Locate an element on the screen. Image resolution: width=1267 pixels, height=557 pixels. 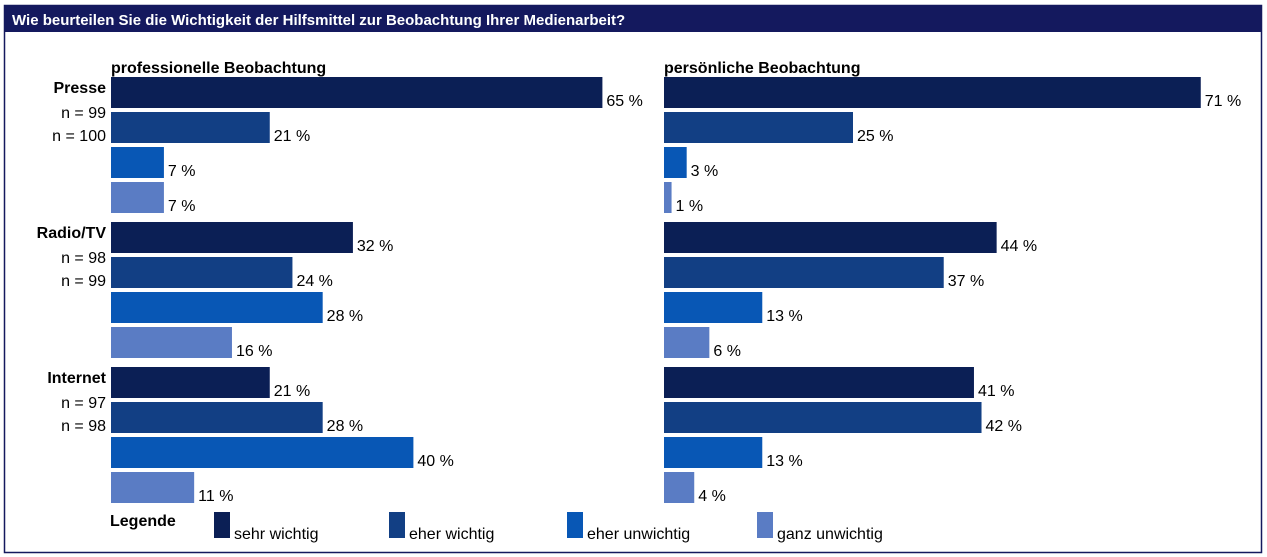
value-label: 44 % is located at coordinates (1019, 246).